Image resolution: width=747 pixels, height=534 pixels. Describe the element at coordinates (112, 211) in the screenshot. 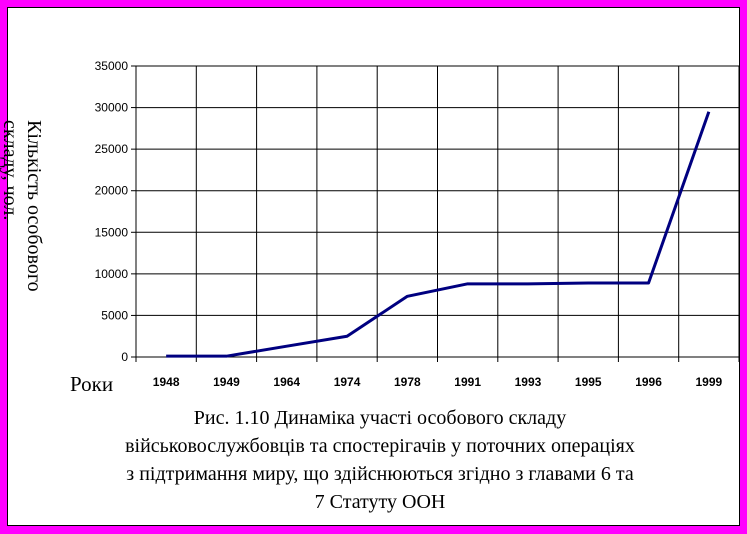

I see `y-tick-labels: 0 5000 10000 15000 20000 25000 30000 35000` at that location.